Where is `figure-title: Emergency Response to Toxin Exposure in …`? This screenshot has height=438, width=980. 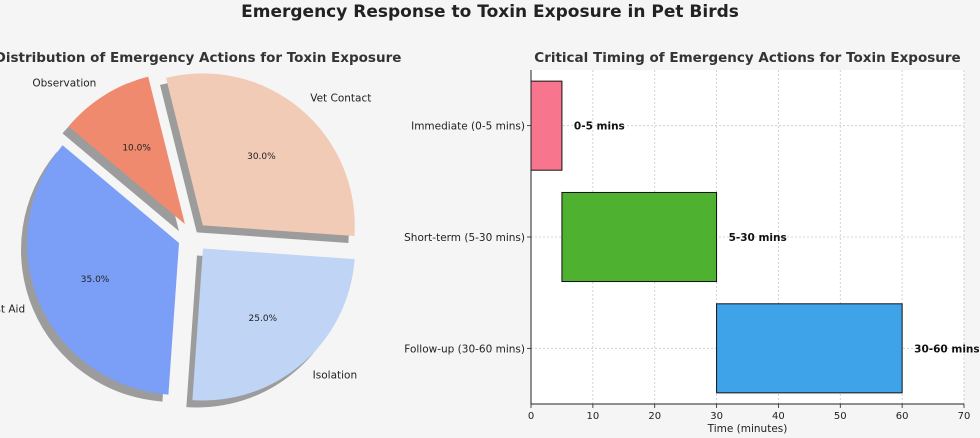
figure-title: Emergency Response to Toxin Exposure in … is located at coordinates (490, 12).